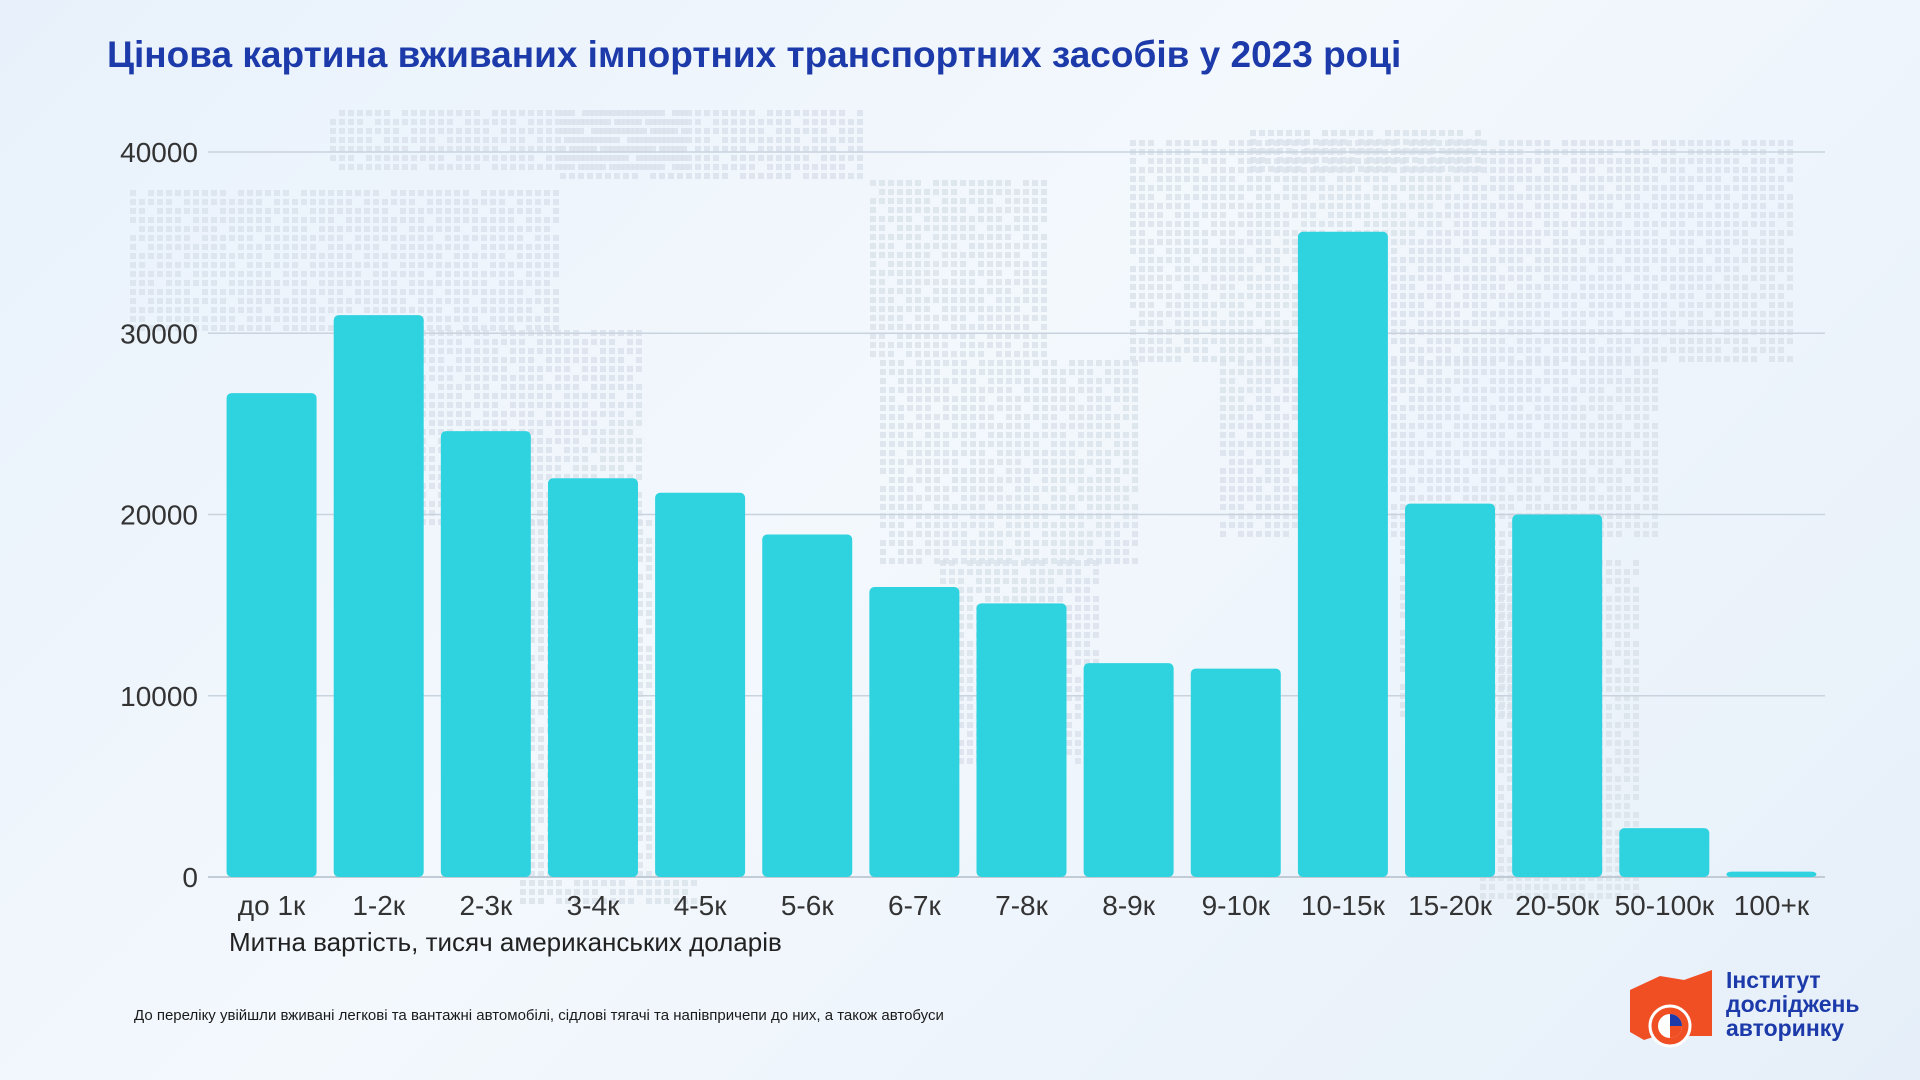  What do you see at coordinates (159, 696) in the screenshot?
I see `y-tick-label: 10000` at bounding box center [159, 696].